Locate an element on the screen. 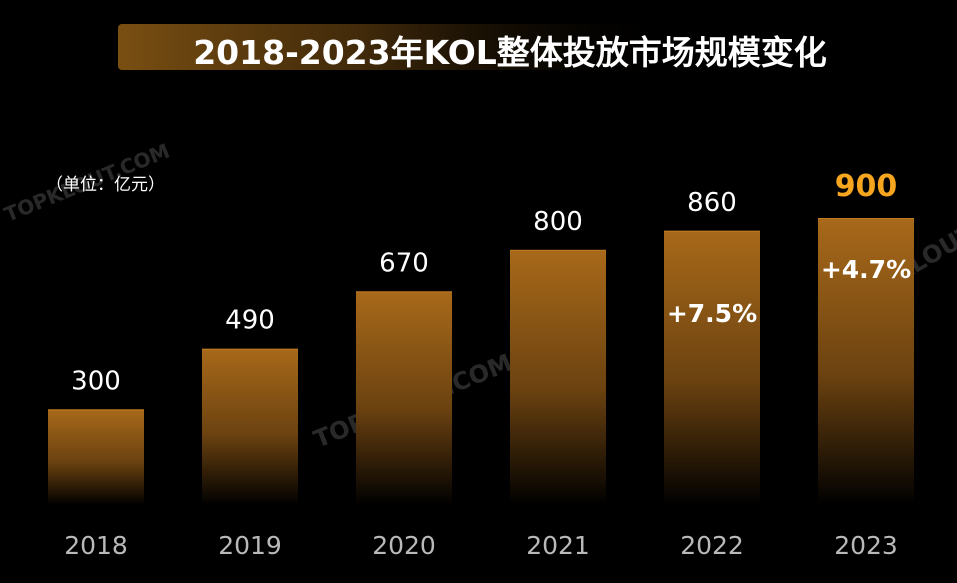 This screenshot has height=583, width=957. value-label-2018: 300 is located at coordinates (96, 381).